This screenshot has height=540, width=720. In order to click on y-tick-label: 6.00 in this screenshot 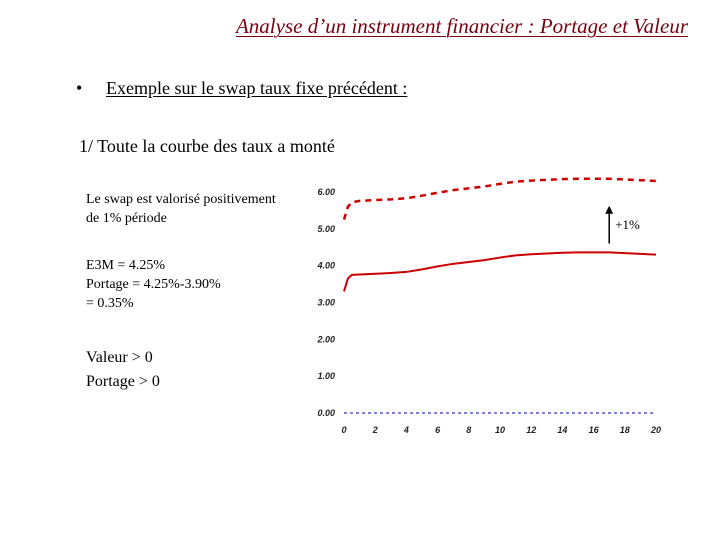, I will do `click(326, 192)`.